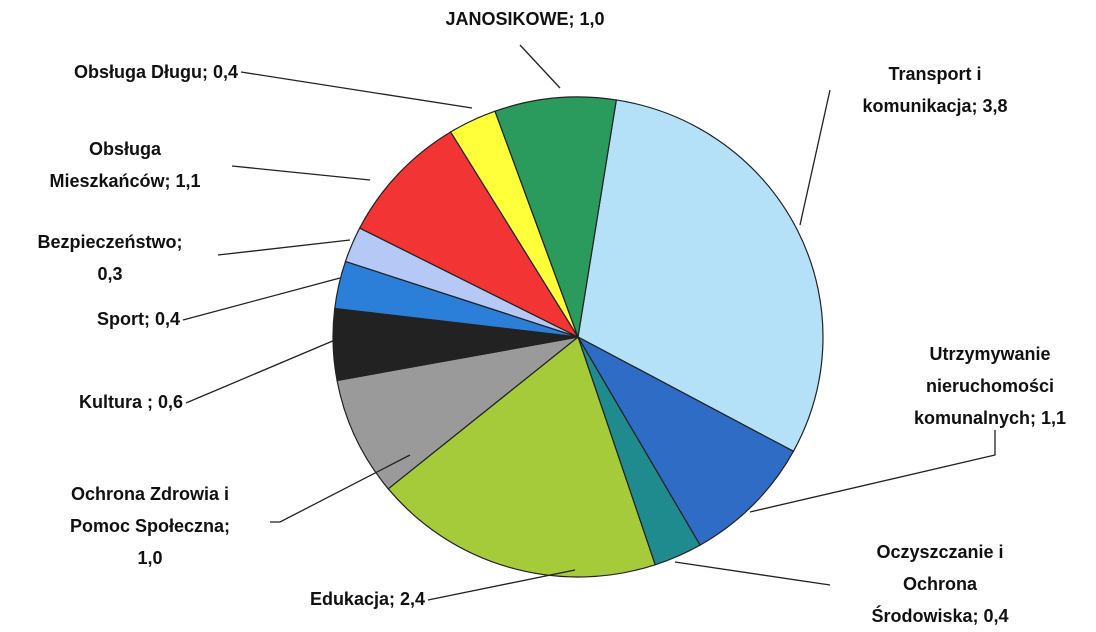 The image size is (1096, 632). I want to click on data-label: Pomoc Społeczna;, so click(150, 526).